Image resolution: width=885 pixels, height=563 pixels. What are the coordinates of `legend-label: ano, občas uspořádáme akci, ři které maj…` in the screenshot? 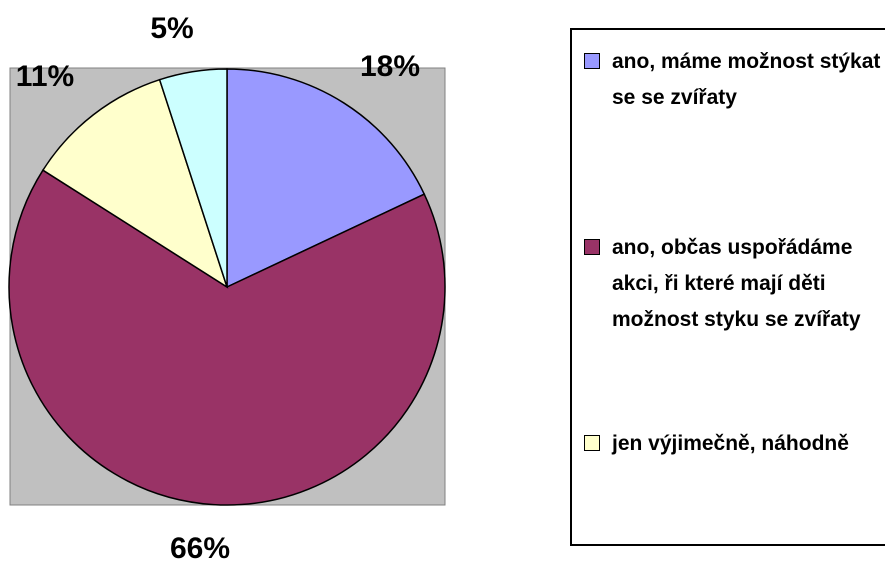 It's located at (736, 283).